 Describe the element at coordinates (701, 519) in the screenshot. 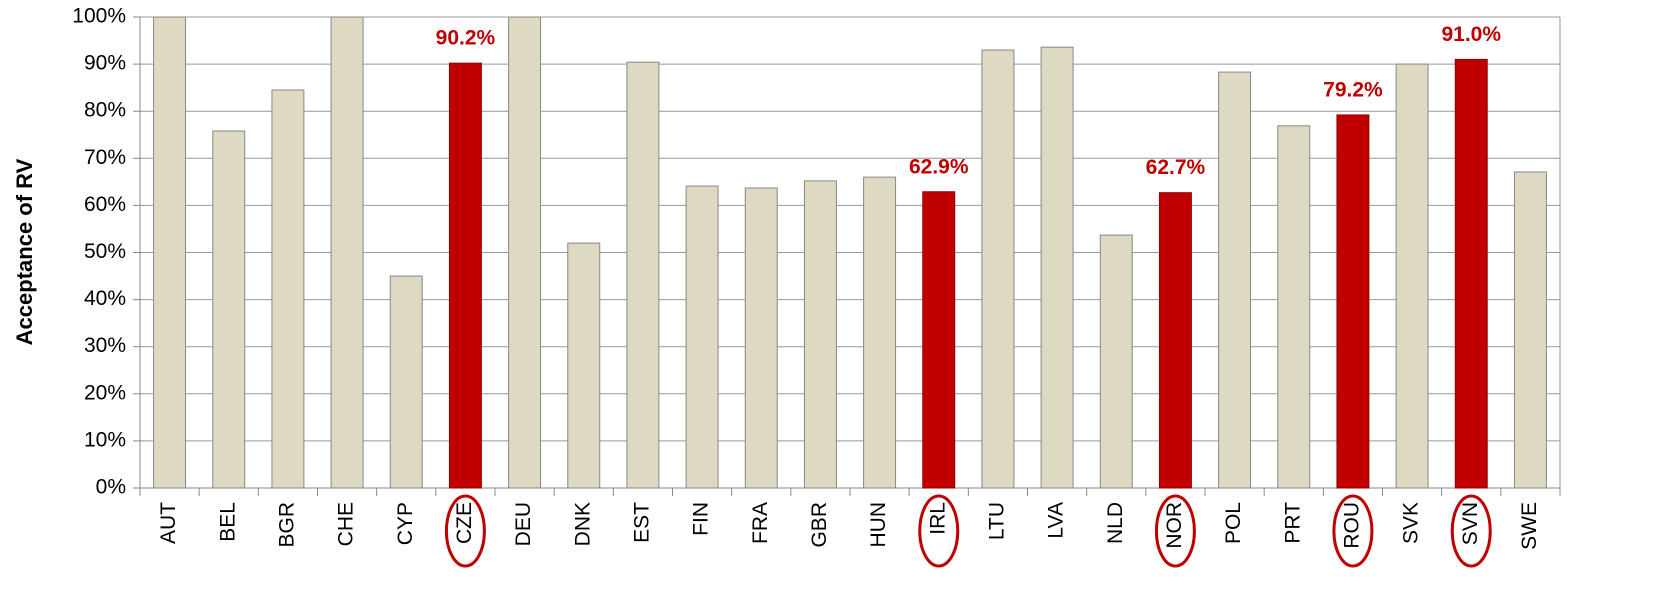

I see `x-tick-label: FIN` at that location.